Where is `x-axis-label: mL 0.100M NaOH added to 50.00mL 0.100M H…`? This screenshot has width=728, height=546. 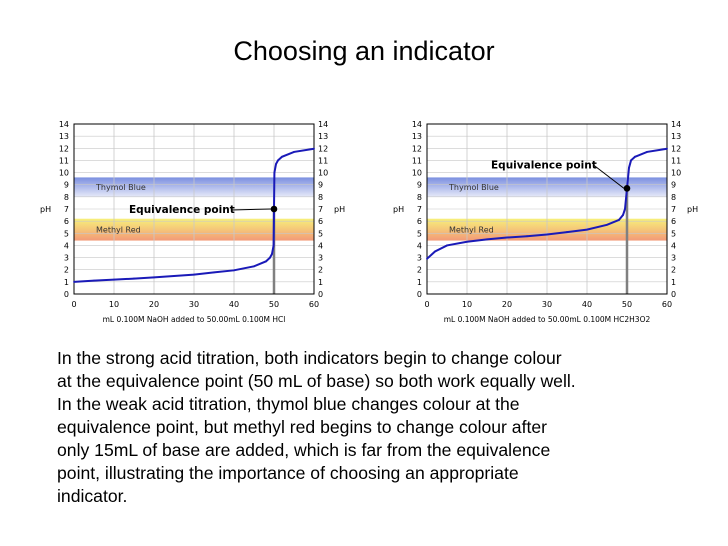 x-axis-label: mL 0.100M NaOH added to 50.00mL 0.100M H… is located at coordinates (547, 319).